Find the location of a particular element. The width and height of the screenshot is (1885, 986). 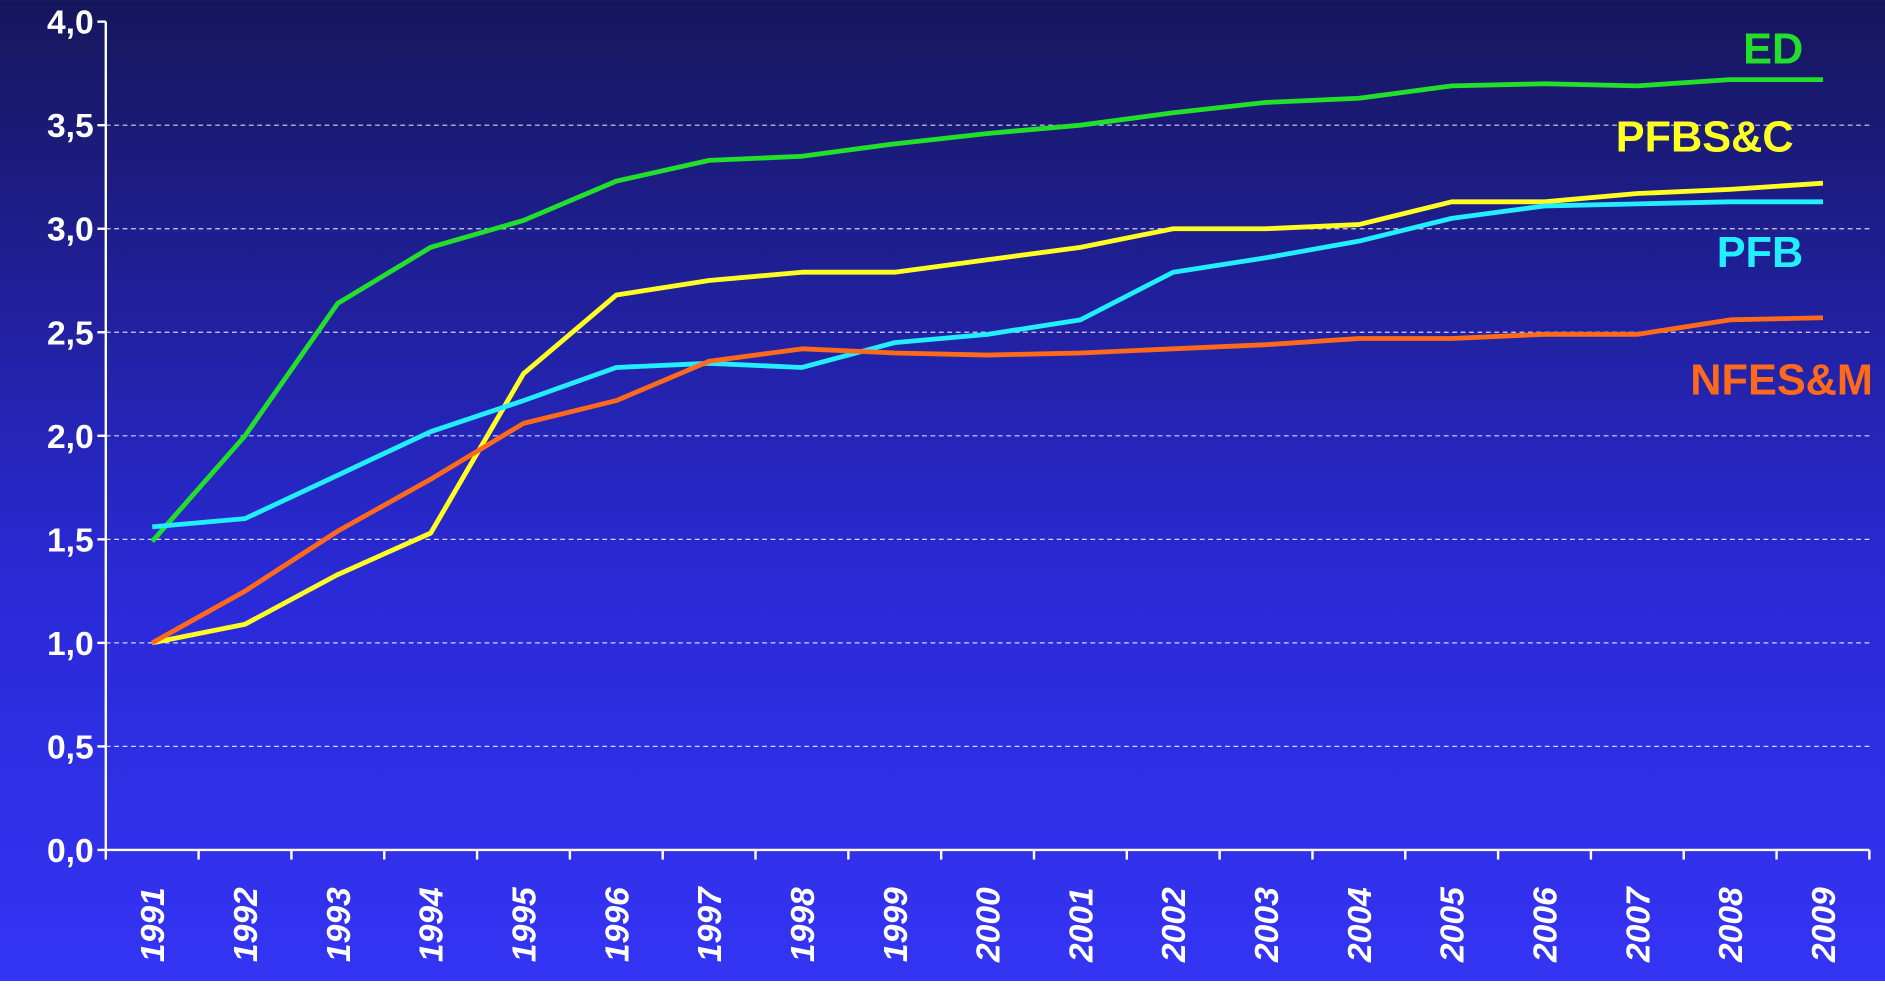

series-label: PFBS&C is located at coordinates (1705, 137).